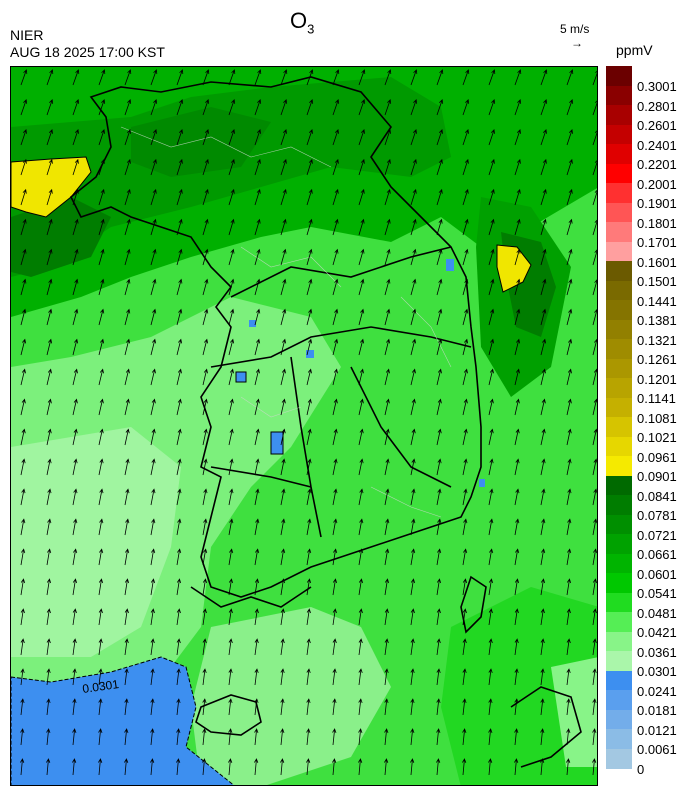 Image resolution: width=692 pixels, height=798 pixels. I want to click on island-east, so click(473, 604).